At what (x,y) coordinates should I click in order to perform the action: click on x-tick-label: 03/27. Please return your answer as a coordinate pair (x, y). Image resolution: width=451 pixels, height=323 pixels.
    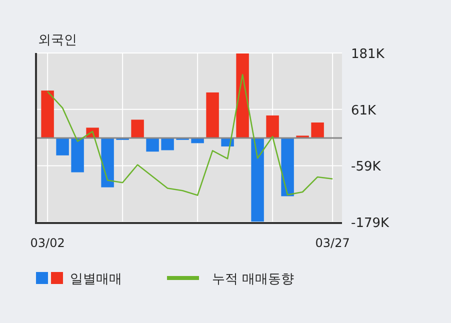
    Looking at the image, I should click on (332, 243).